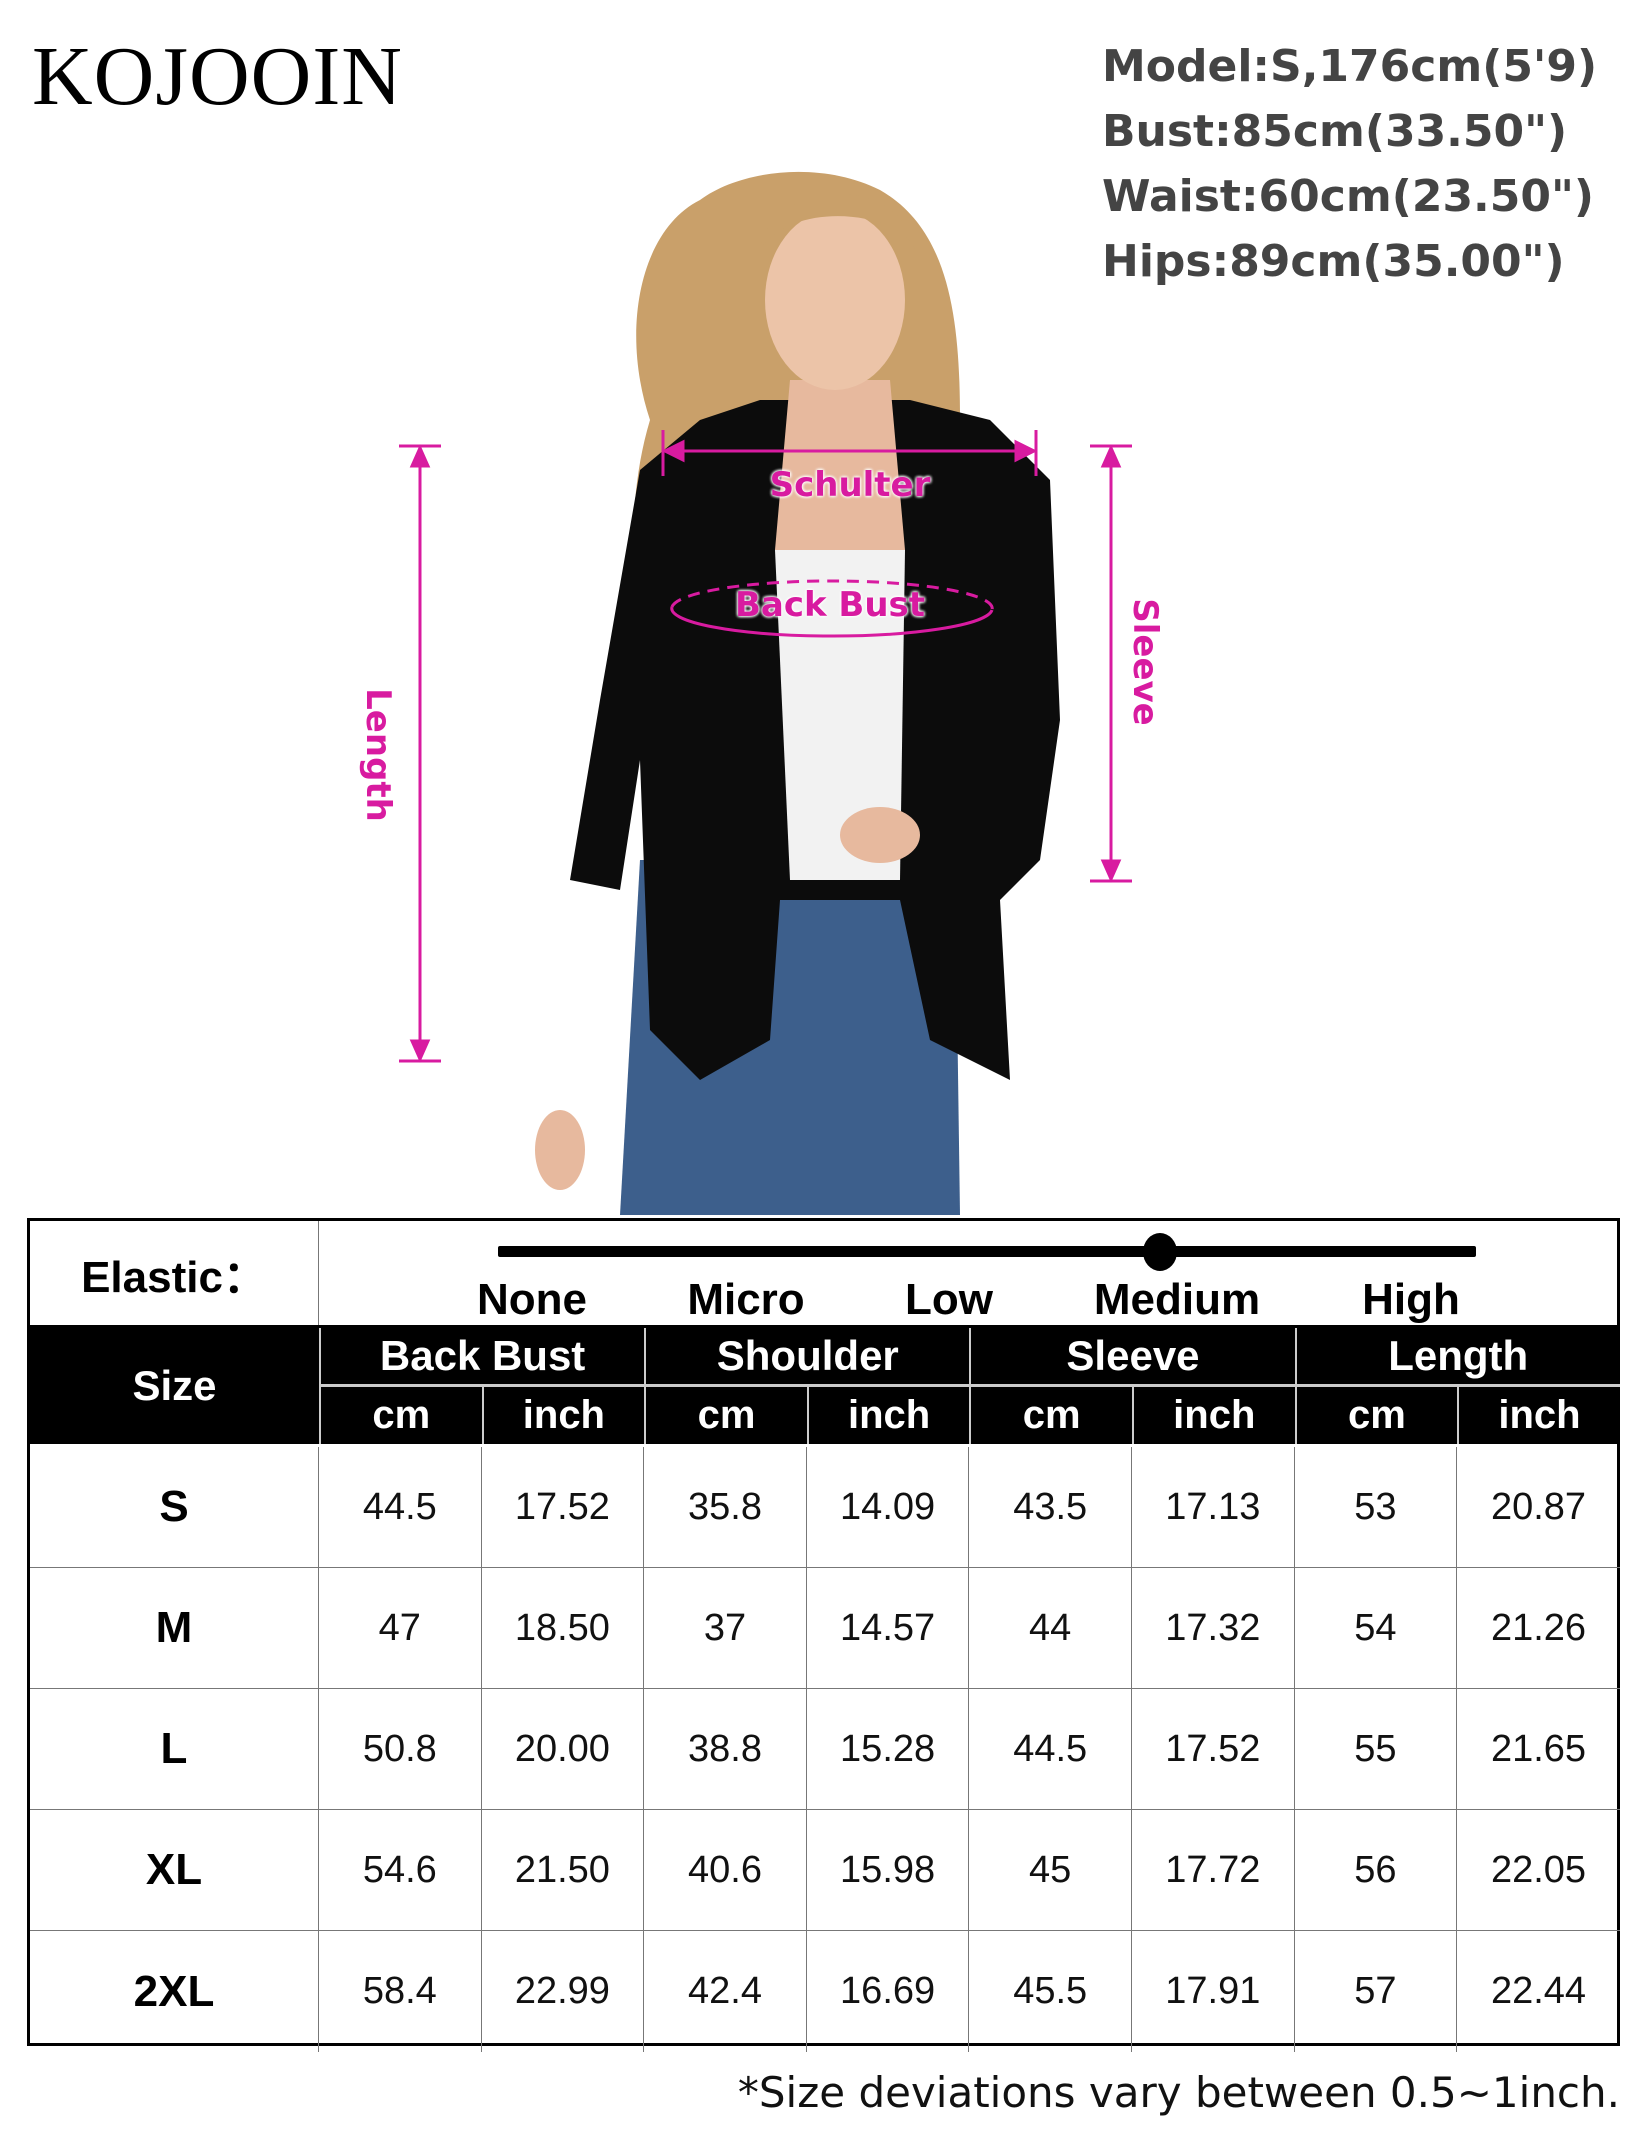 This screenshot has width=1650, height=2145. What do you see at coordinates (840, 715) in the screenshot?
I see `white-top` at bounding box center [840, 715].